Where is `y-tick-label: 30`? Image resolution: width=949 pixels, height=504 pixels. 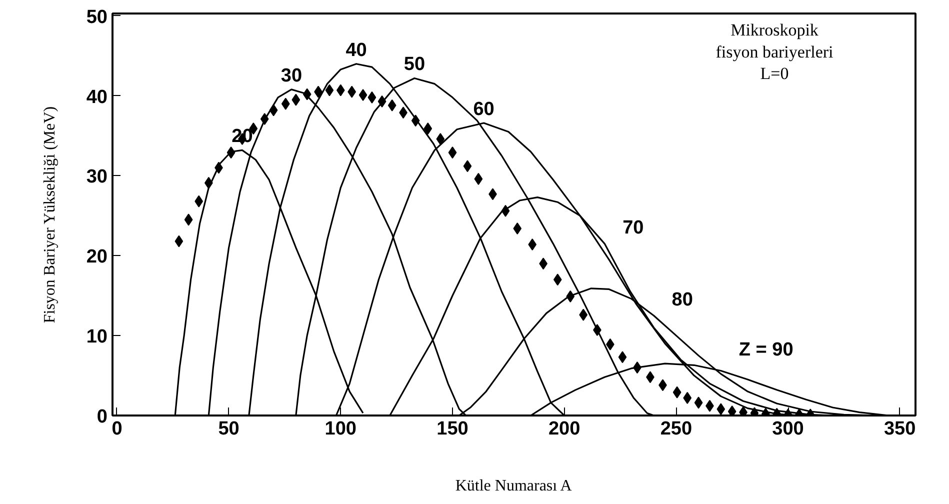 y-tick-label: 30 is located at coordinates (97, 177).